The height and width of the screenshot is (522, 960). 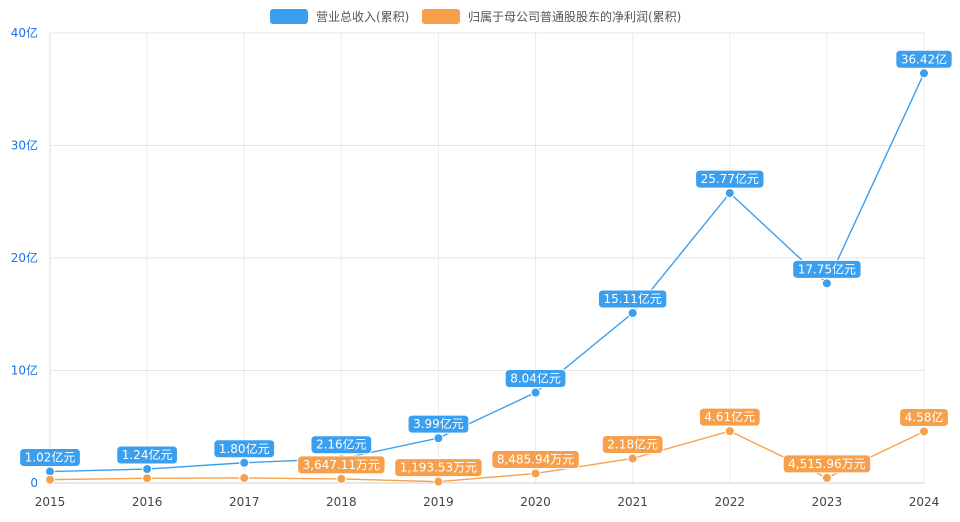 What do you see at coordinates (362, 17) in the screenshot?
I see `legend-label: 营业总收入(累积)` at bounding box center [362, 17].